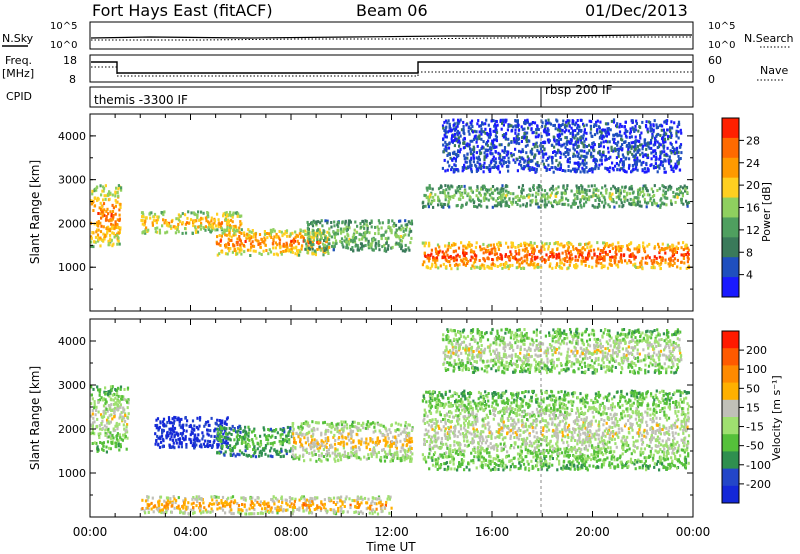 The width and height of the screenshot is (800, 554). Describe the element at coordinates (753, 185) in the screenshot. I see `colorbar-tick-label: 20` at that location.